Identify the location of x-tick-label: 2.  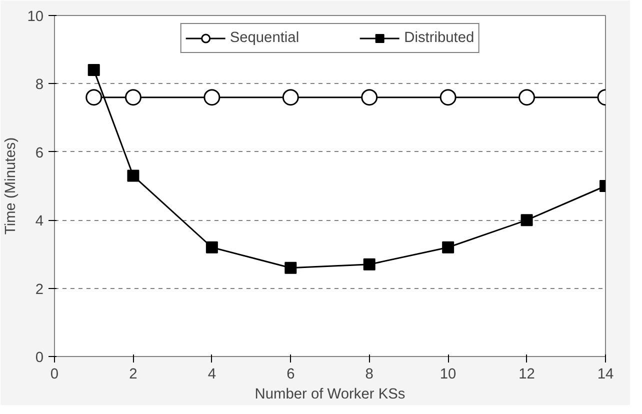
(133, 374).